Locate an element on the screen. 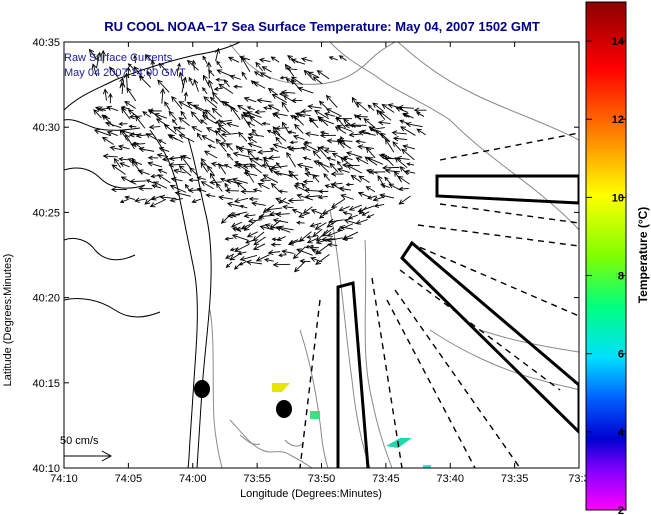  x-tick-label: 74:00 is located at coordinates (193, 479).